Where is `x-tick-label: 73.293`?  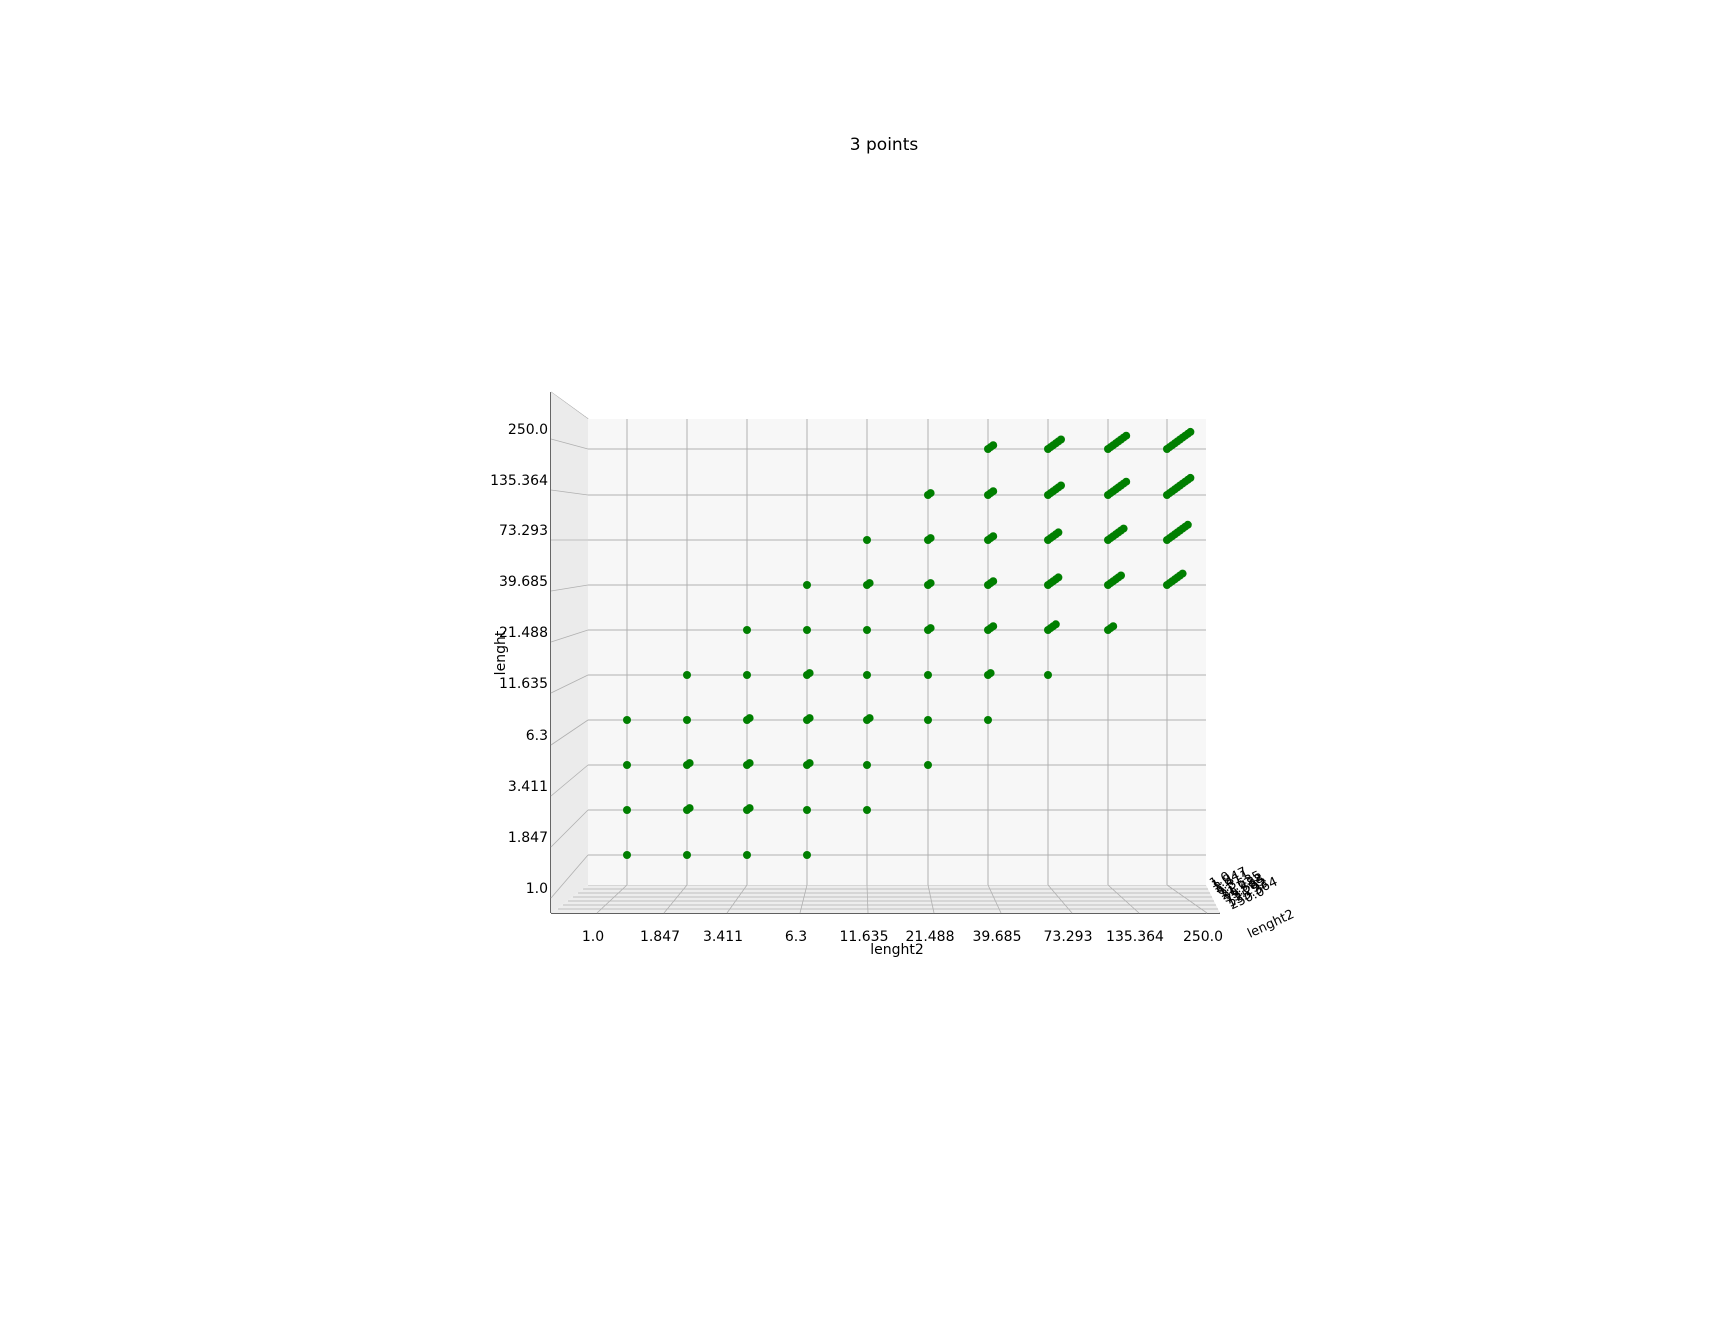
x-tick-label: 73.293 is located at coordinates (1068, 937).